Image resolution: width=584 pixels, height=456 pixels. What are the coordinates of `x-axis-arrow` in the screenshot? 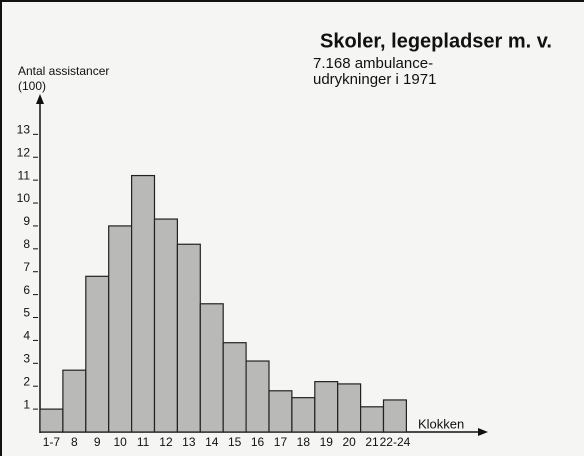 It's located at (483, 432).